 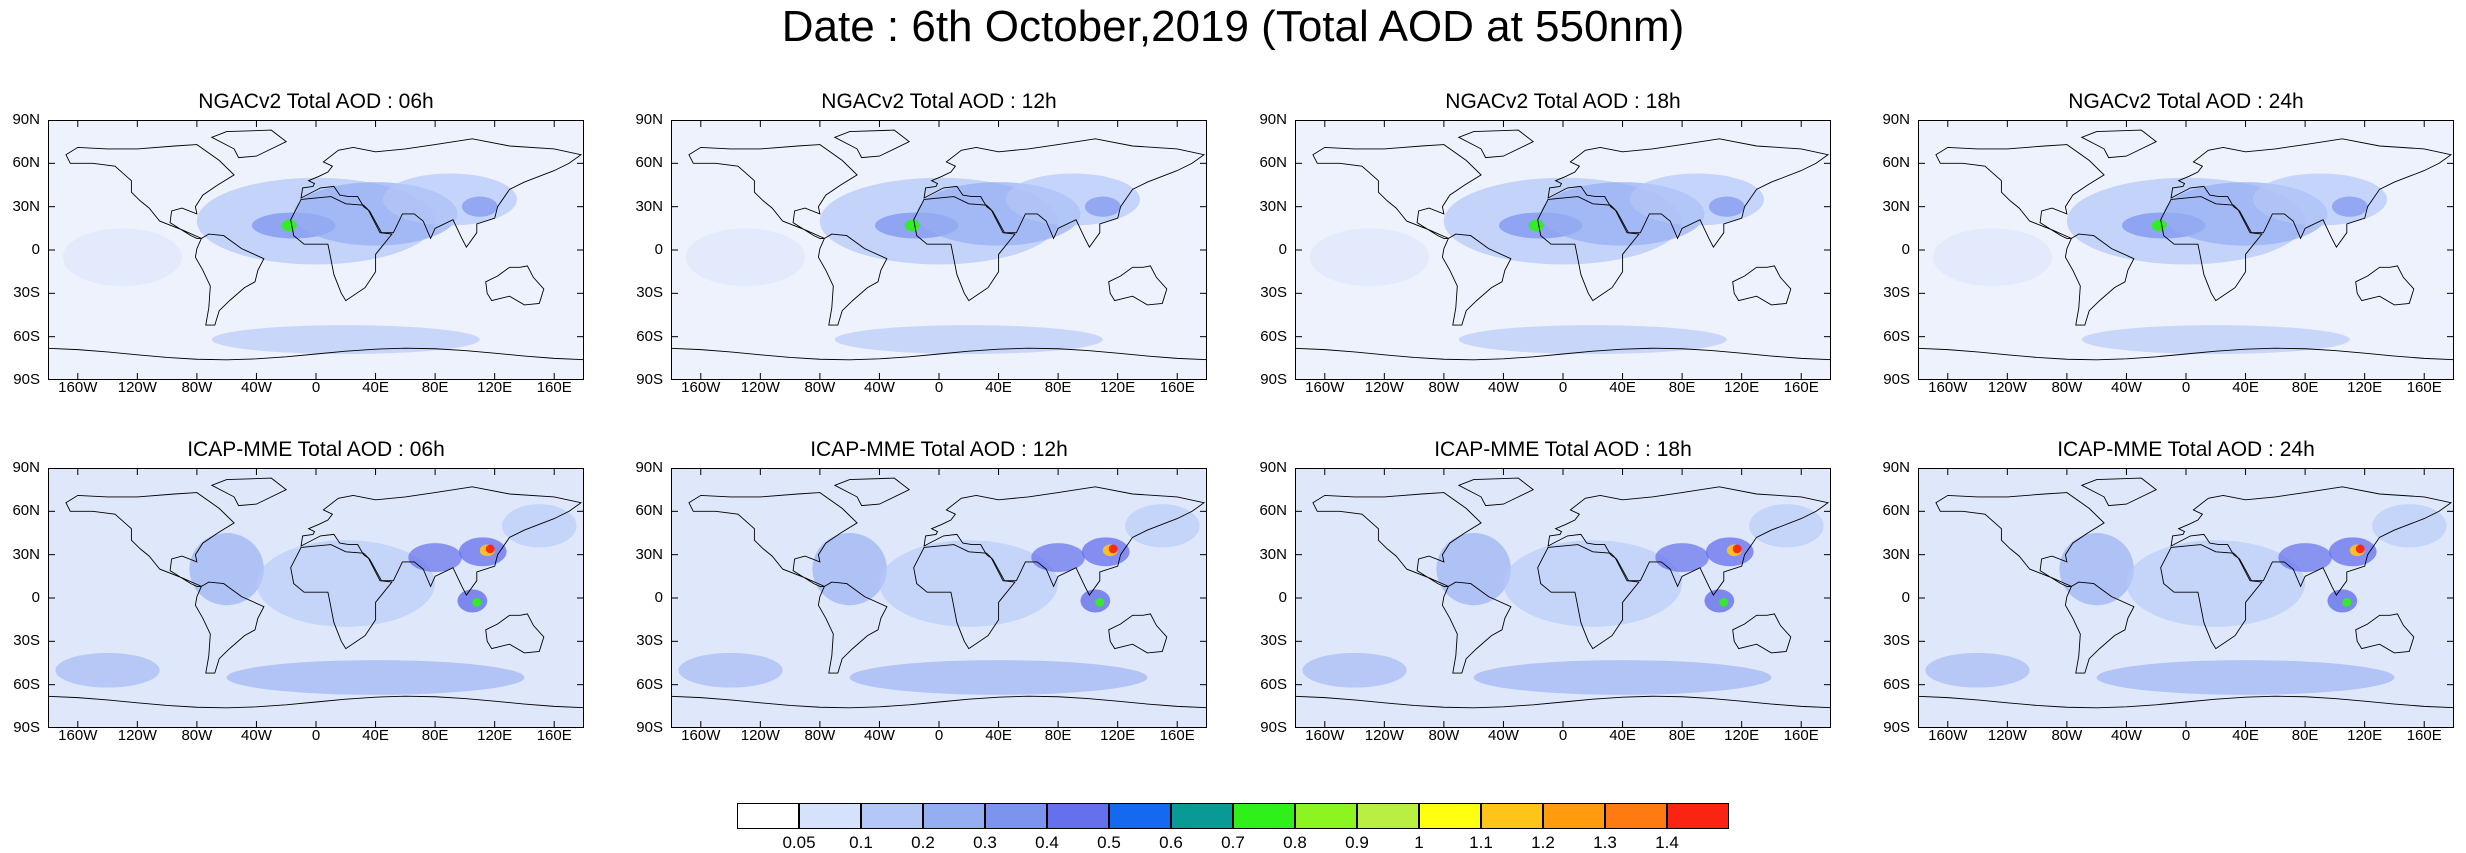 I want to click on colorbar-label: 0.3, so click(x=985, y=842).